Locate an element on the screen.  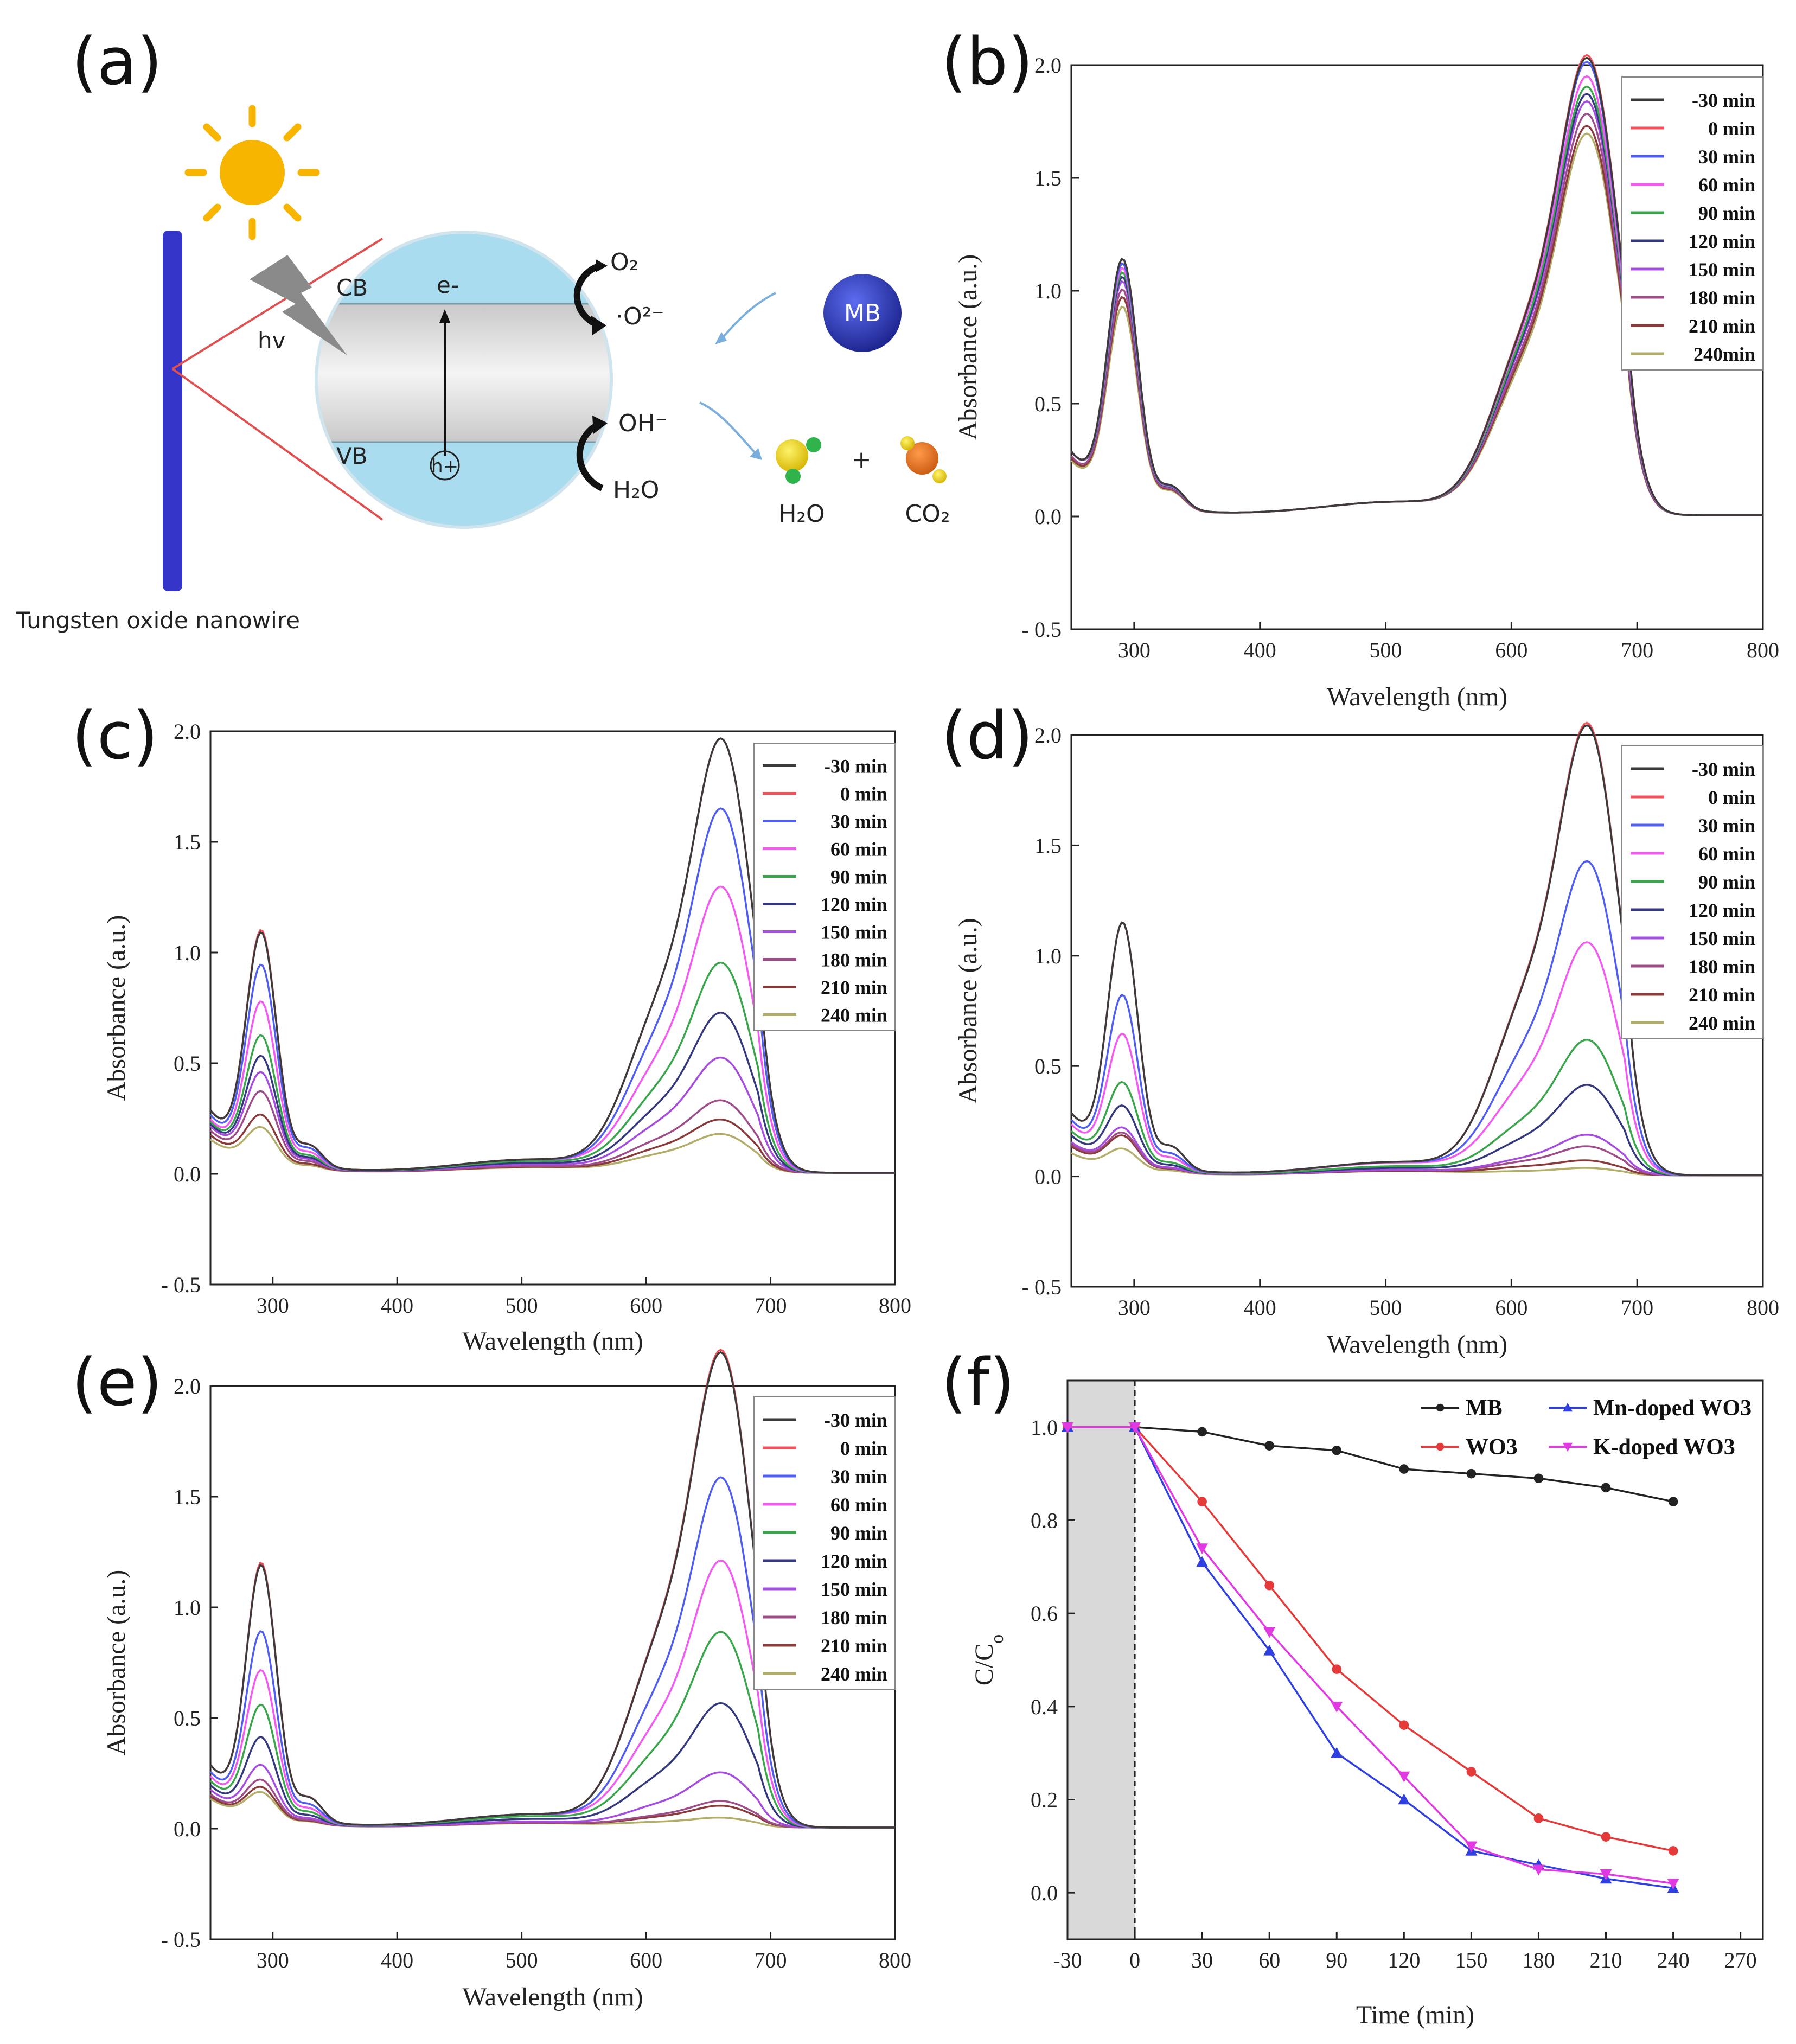
panel-label-a: (a) is located at coordinates (117, 62).